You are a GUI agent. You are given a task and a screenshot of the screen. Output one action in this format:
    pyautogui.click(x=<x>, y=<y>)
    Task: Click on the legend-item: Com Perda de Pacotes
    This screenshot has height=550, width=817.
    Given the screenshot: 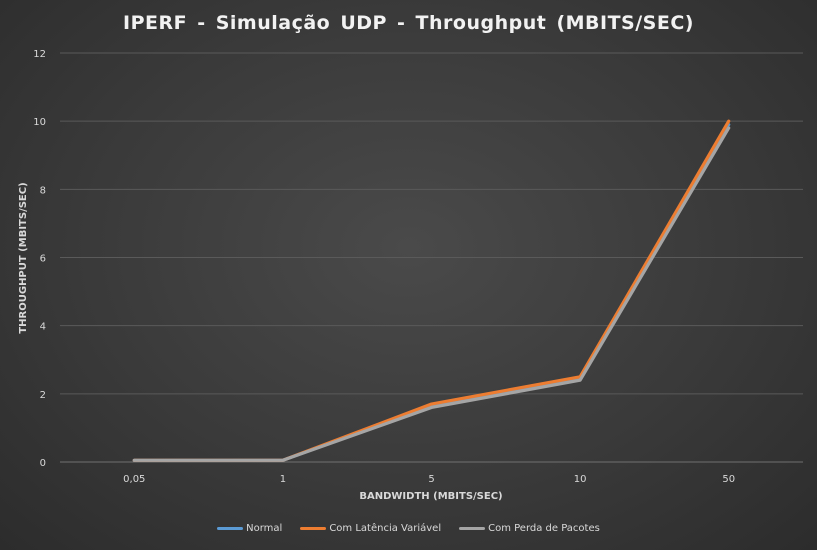 What is the action you would take?
    pyautogui.click(x=529, y=528)
    